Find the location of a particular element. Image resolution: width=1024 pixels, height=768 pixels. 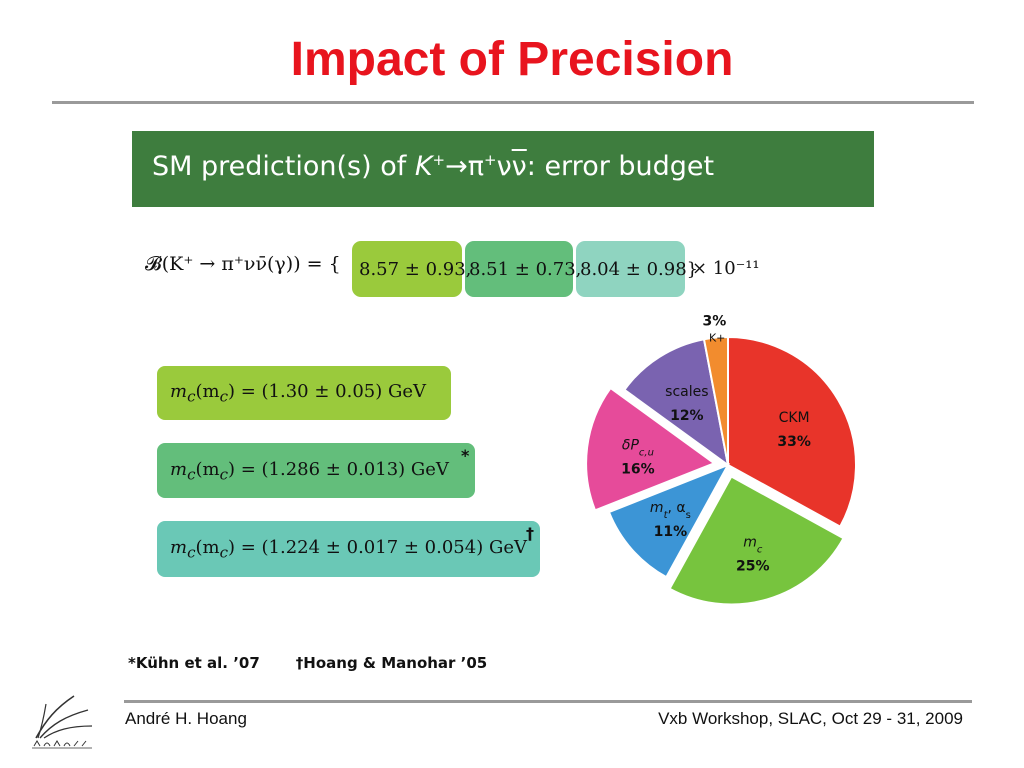

mc-footnote-mark-1: * is located at coordinates (465, 455).